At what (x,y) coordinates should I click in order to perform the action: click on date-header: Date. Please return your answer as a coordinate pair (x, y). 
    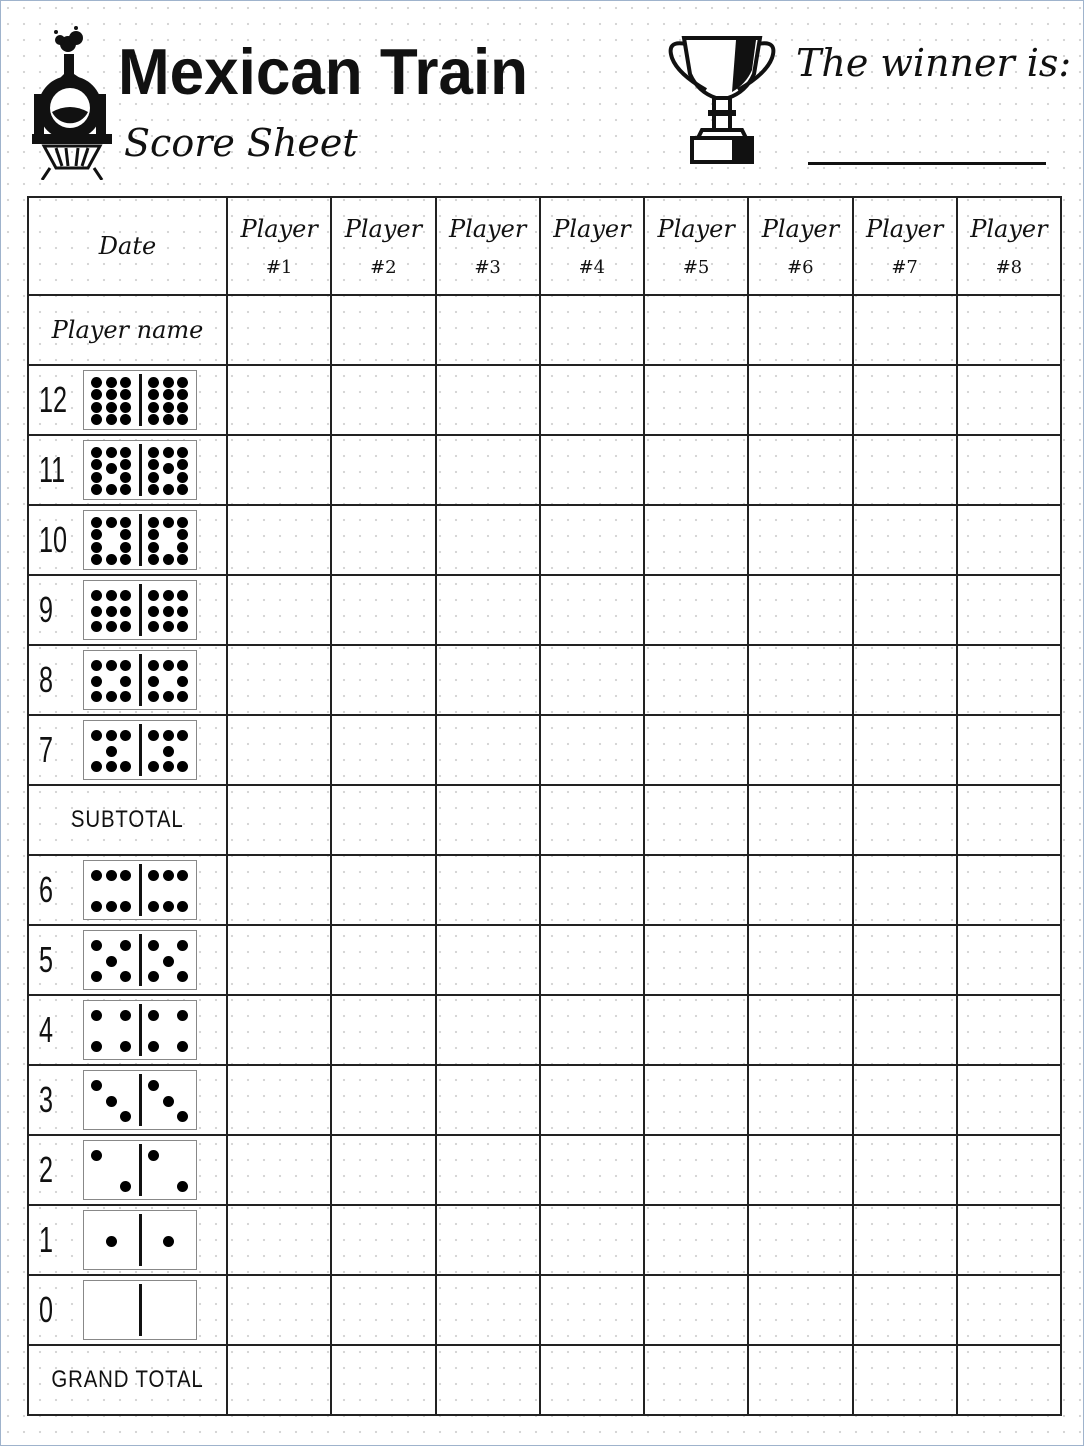
    Looking at the image, I should click on (127, 246).